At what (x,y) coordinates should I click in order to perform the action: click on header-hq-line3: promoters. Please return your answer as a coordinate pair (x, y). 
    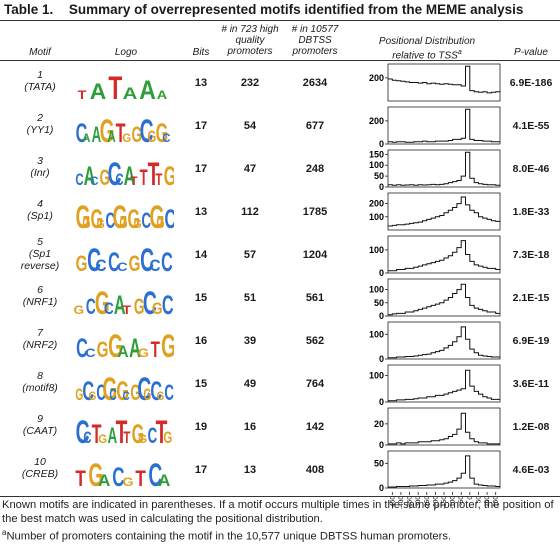
    Looking at the image, I should click on (250, 51).